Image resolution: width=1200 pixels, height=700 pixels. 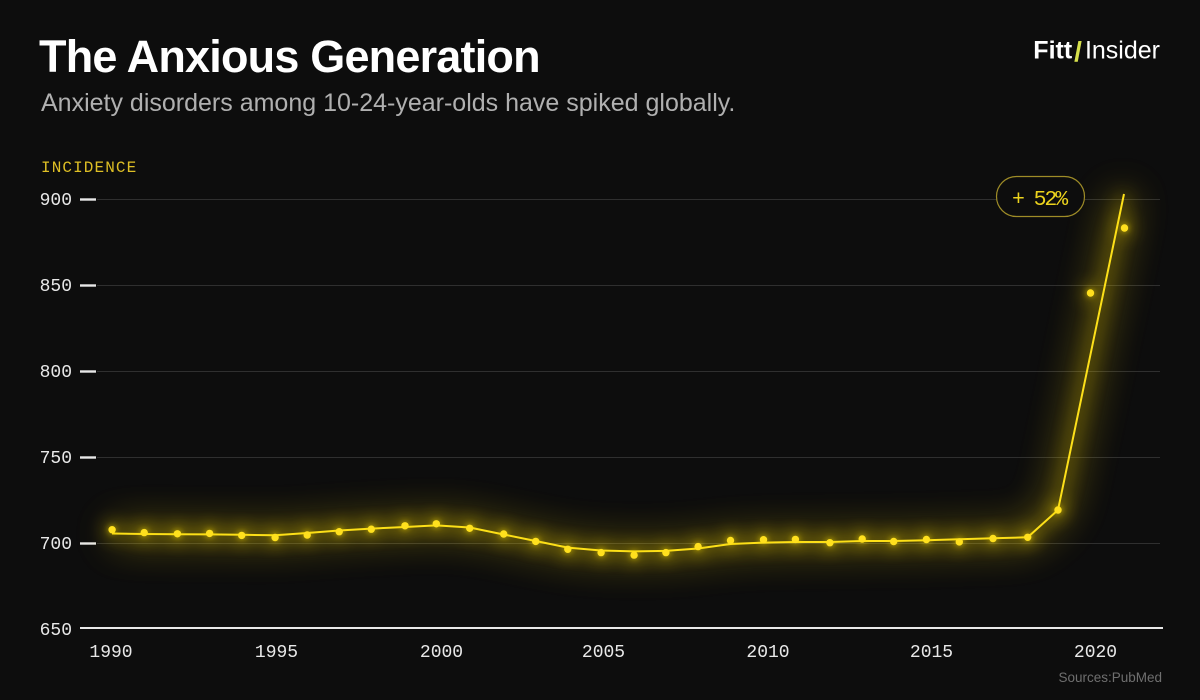 I want to click on svg-text: 2010, so click(x=767, y=653).